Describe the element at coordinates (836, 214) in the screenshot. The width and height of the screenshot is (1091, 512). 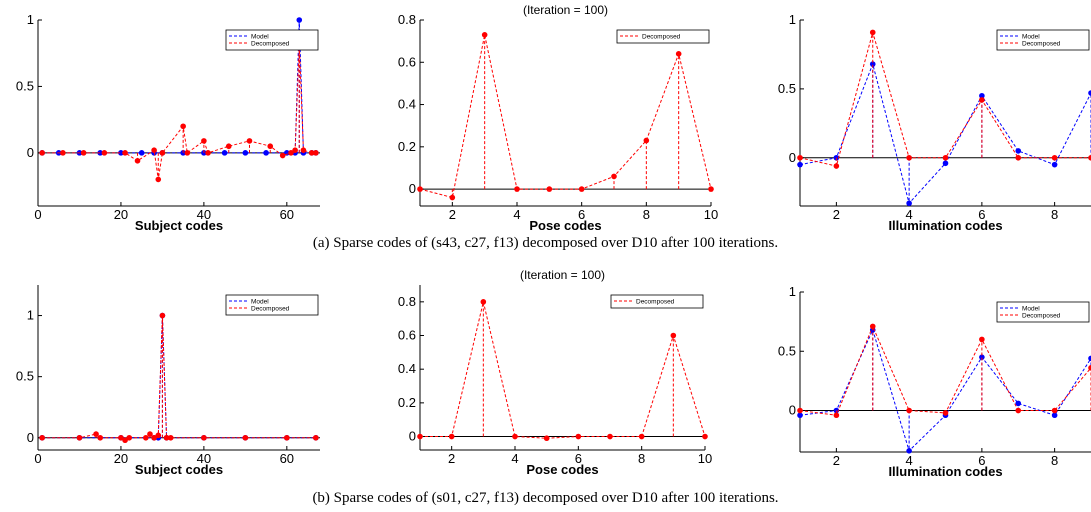
I see `x-tick-label: 2` at that location.